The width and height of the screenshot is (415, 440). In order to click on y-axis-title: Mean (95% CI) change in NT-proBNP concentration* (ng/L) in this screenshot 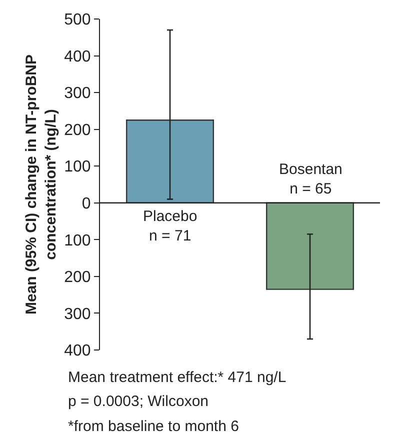, I will do `click(41, 184)`.